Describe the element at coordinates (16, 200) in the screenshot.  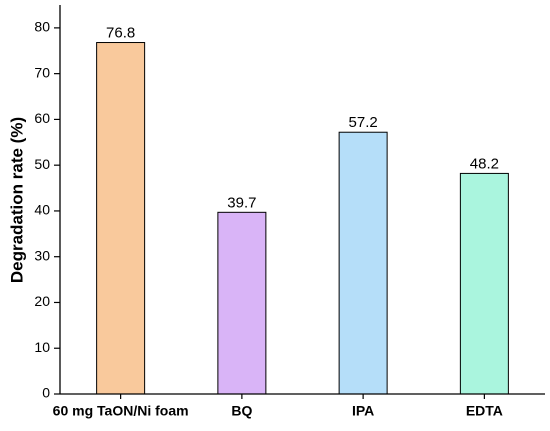
I see `y-axis-title: Degradation rate (%)` at that location.